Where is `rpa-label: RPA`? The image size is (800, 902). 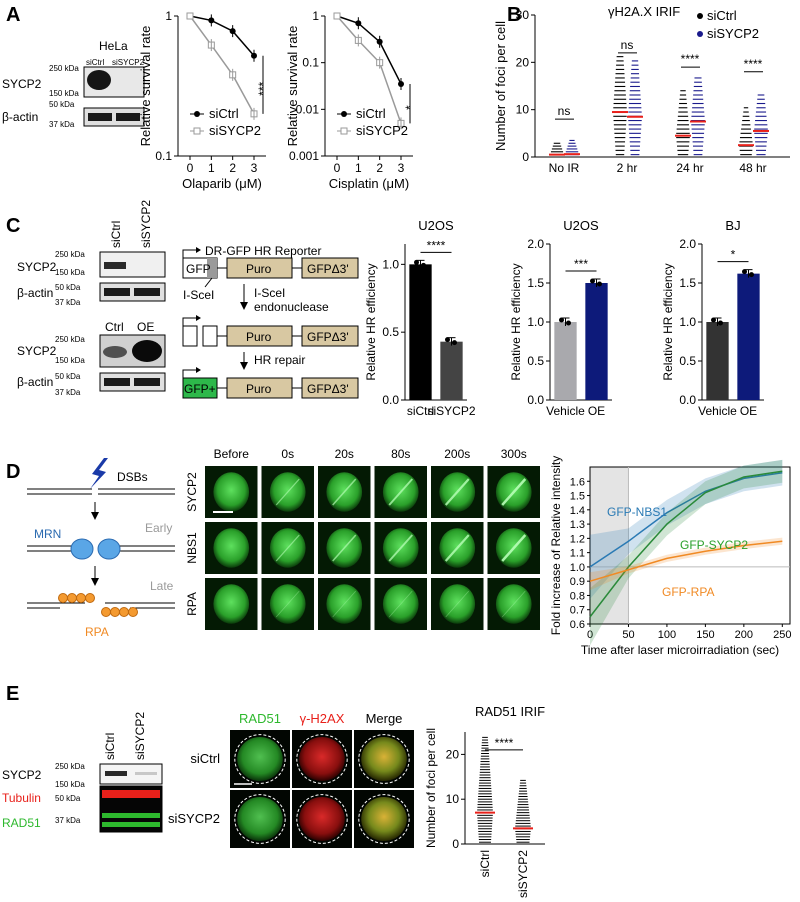
rpa-label: RPA is located at coordinates (97, 632).